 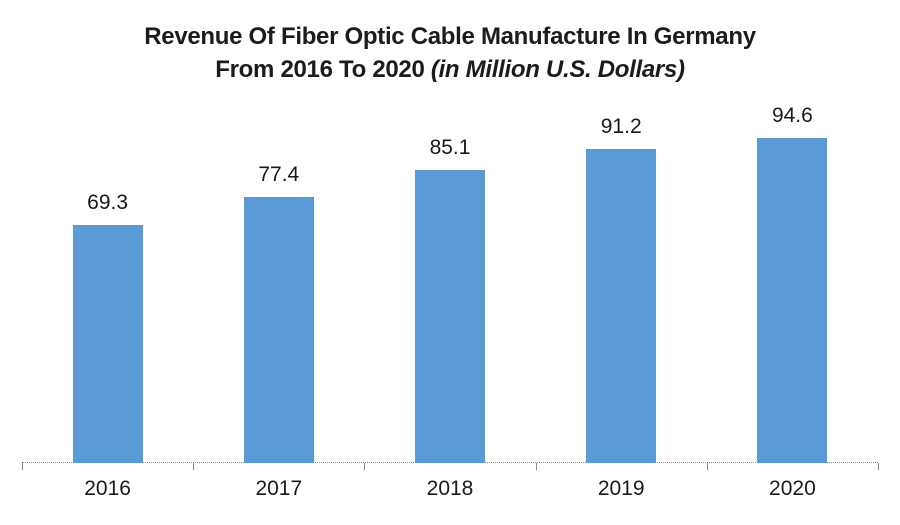 I want to click on chart-title-line2-regular: From 2016 To 2020, so click(x=323, y=69).